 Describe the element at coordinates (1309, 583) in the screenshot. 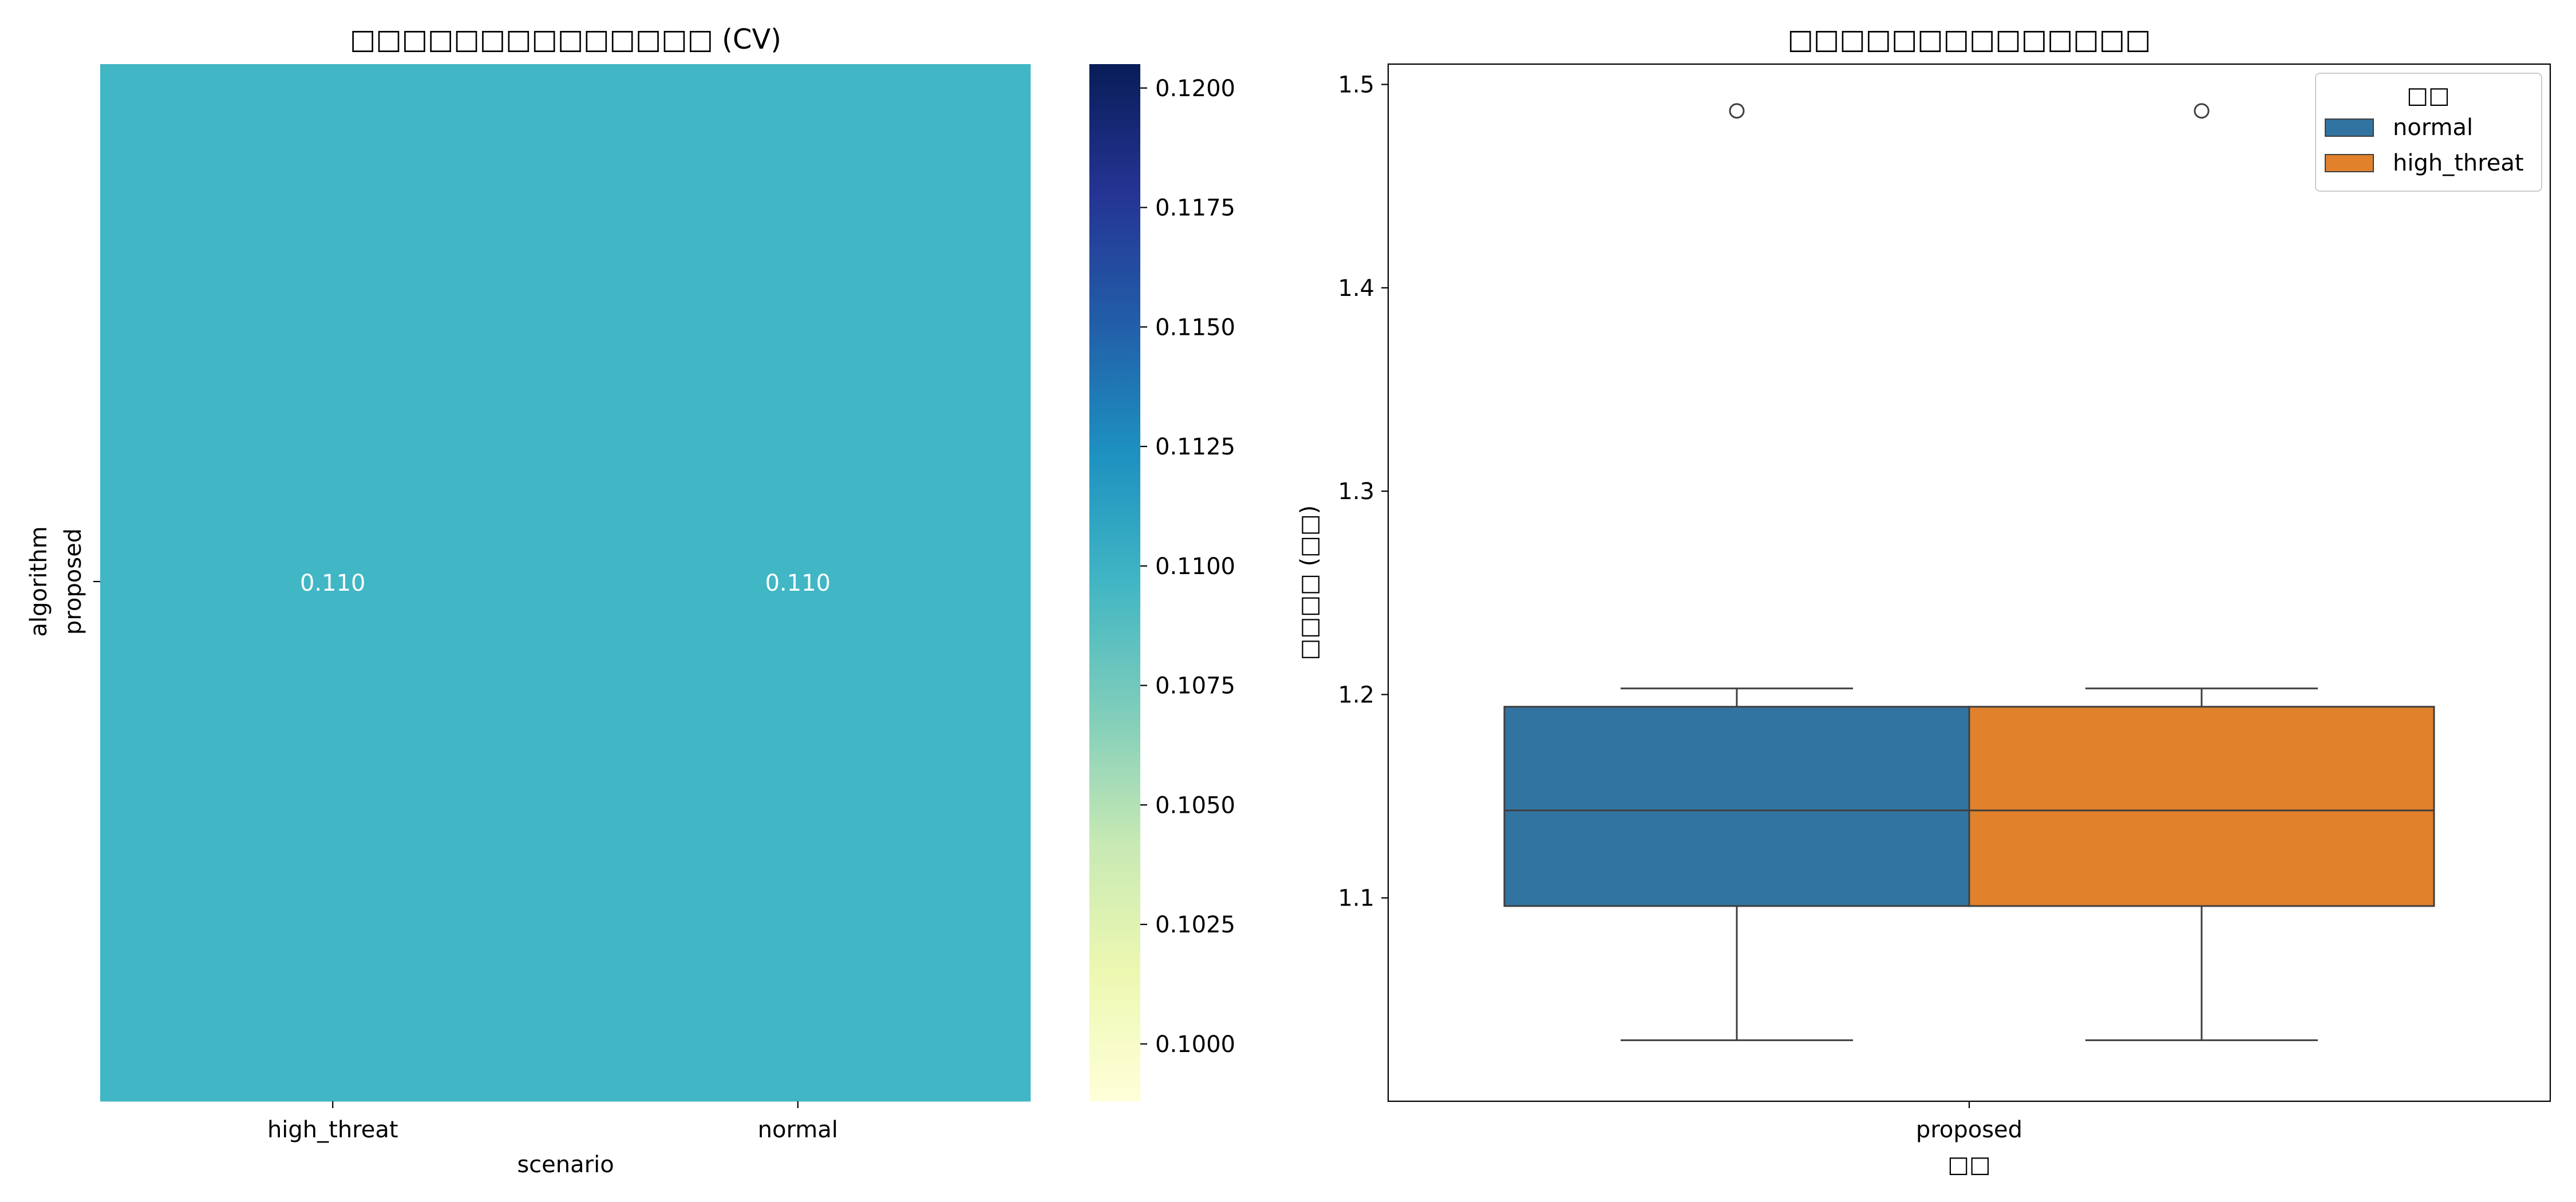

I see `boxplot-y-axis-label: □□□□ (□□)` at that location.